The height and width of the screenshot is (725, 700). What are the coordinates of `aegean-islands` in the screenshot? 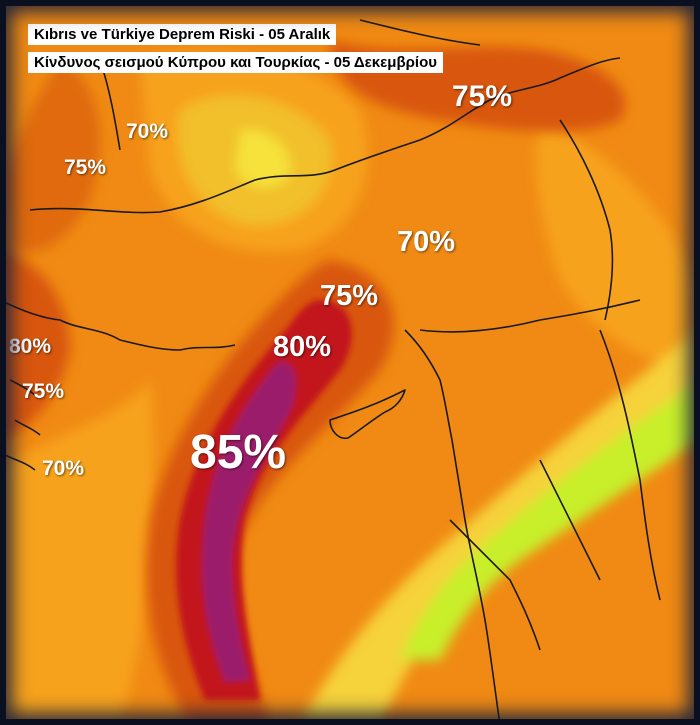 It's located at (22, 425).